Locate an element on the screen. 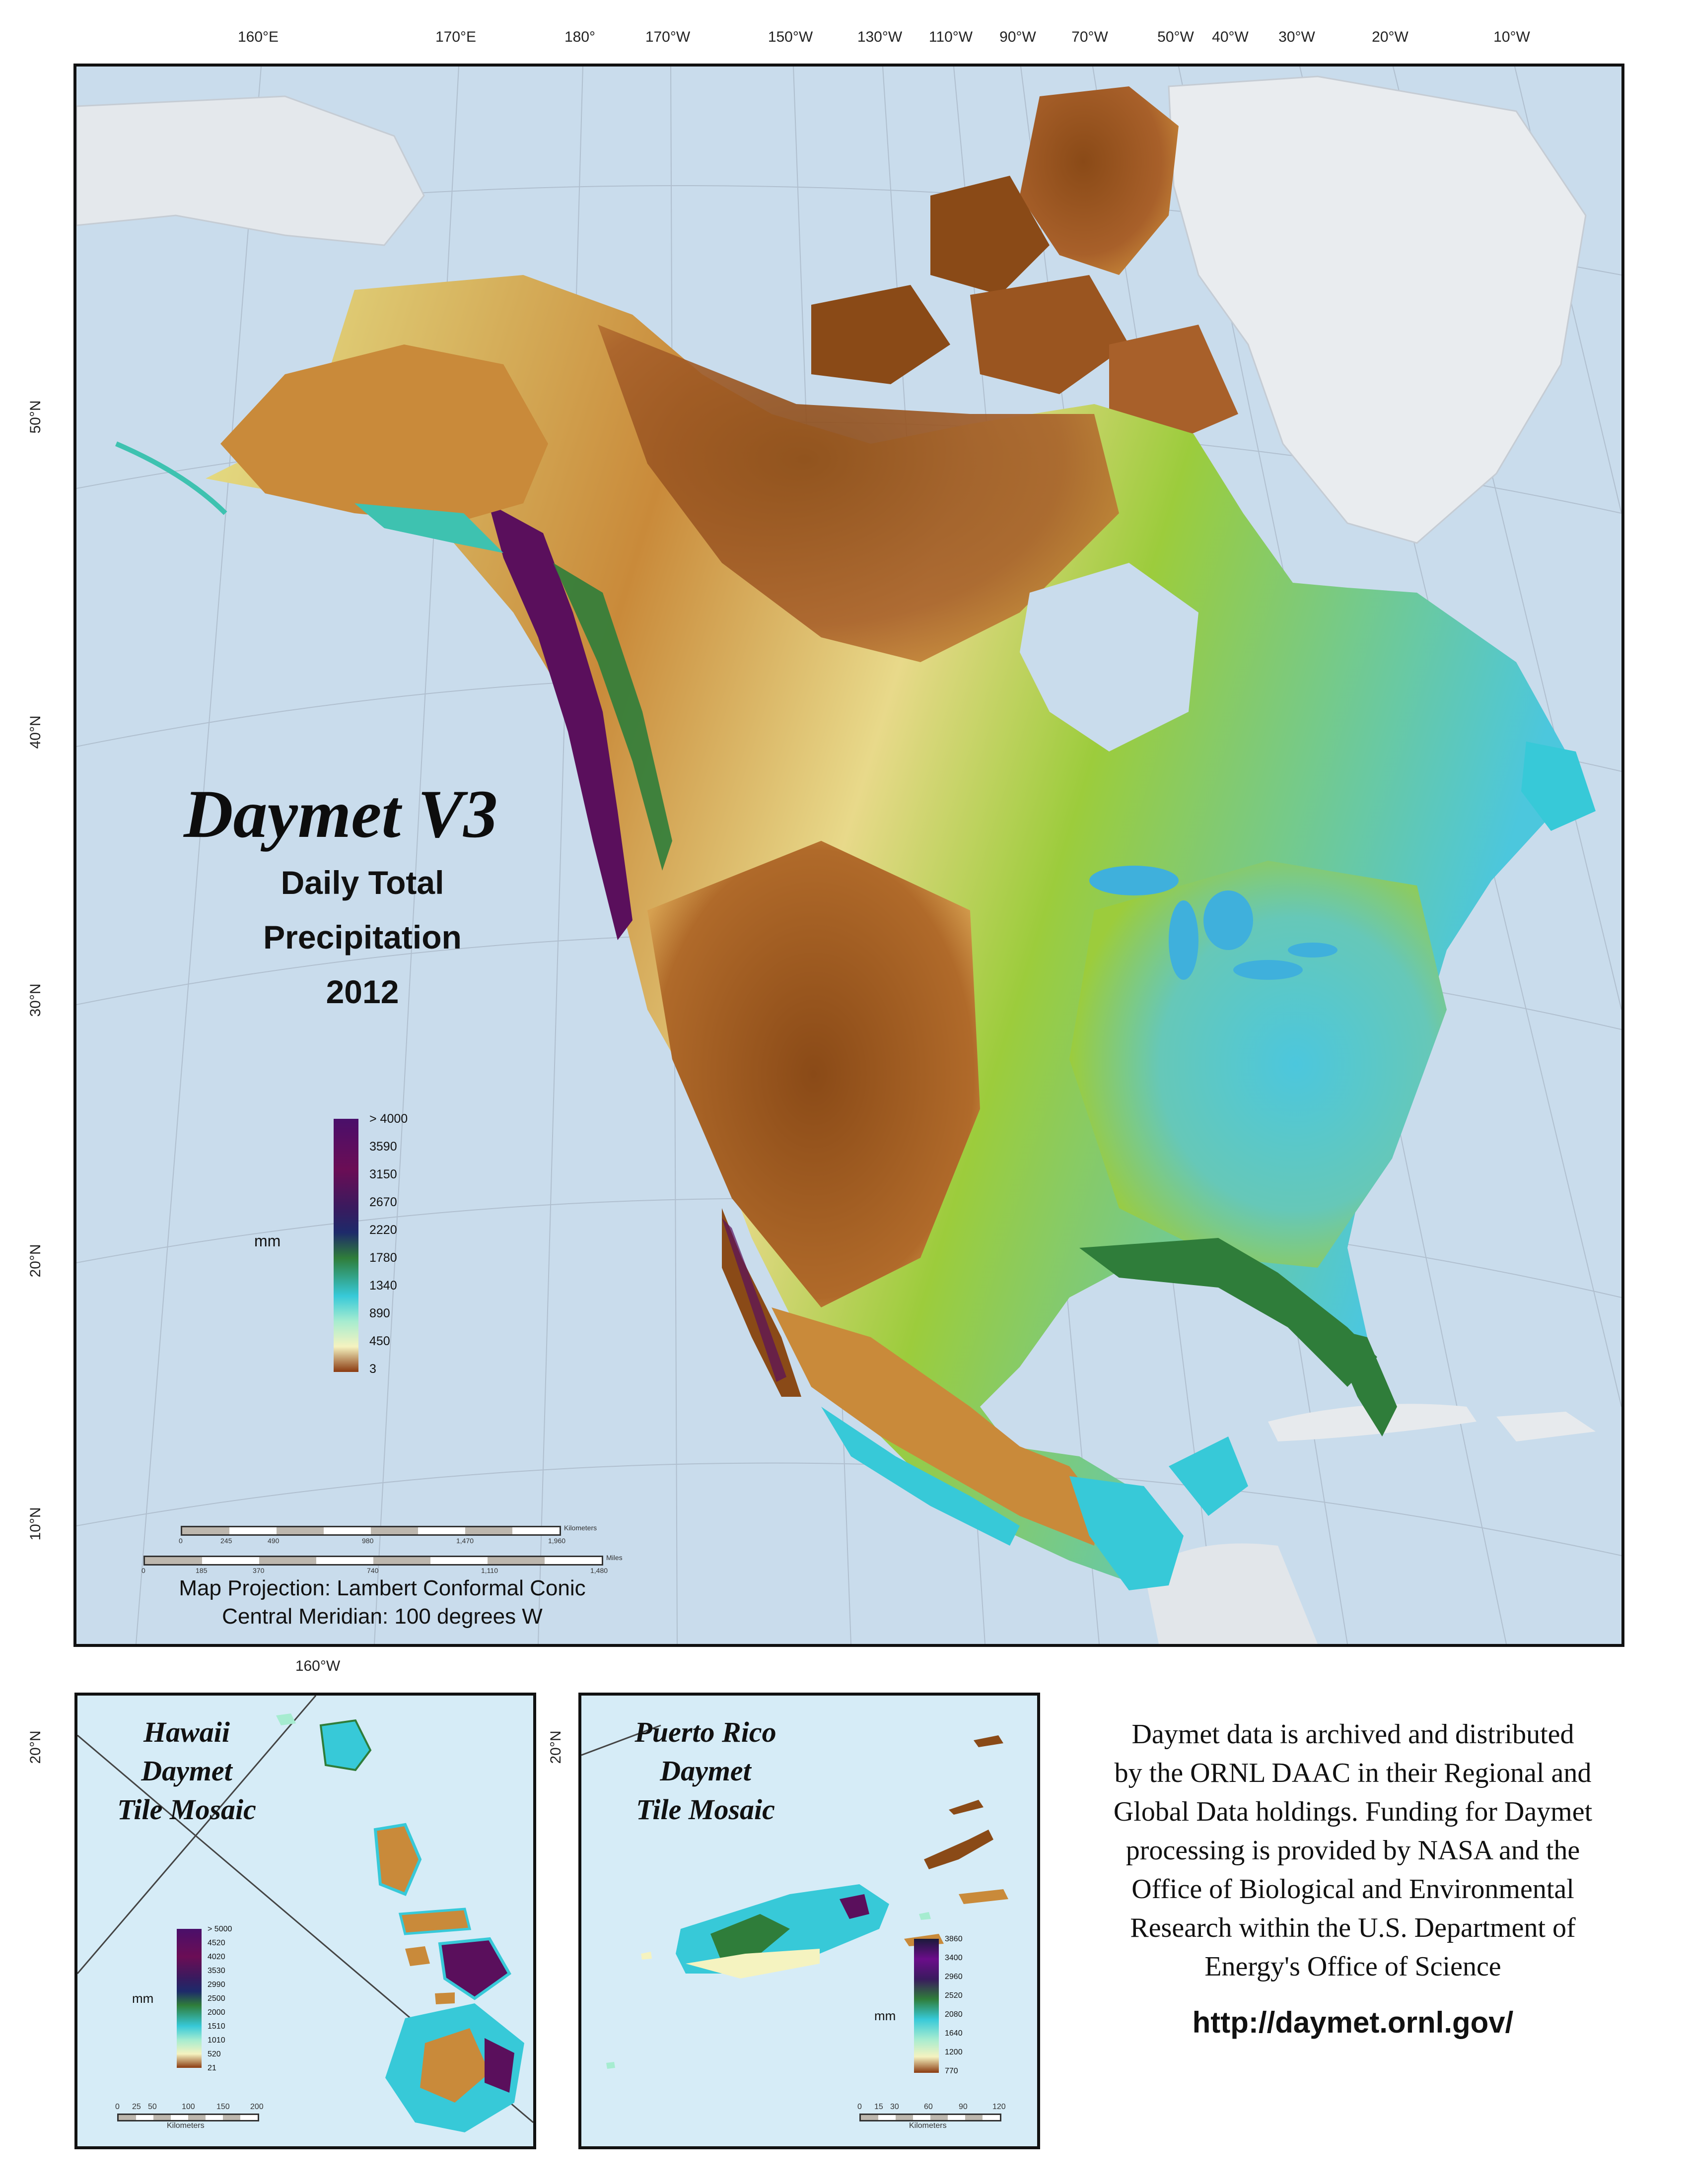 This screenshot has width=1688, height=2184. daymet-url-link: http://daymet.ornl.gov/ is located at coordinates (1353, 2022).